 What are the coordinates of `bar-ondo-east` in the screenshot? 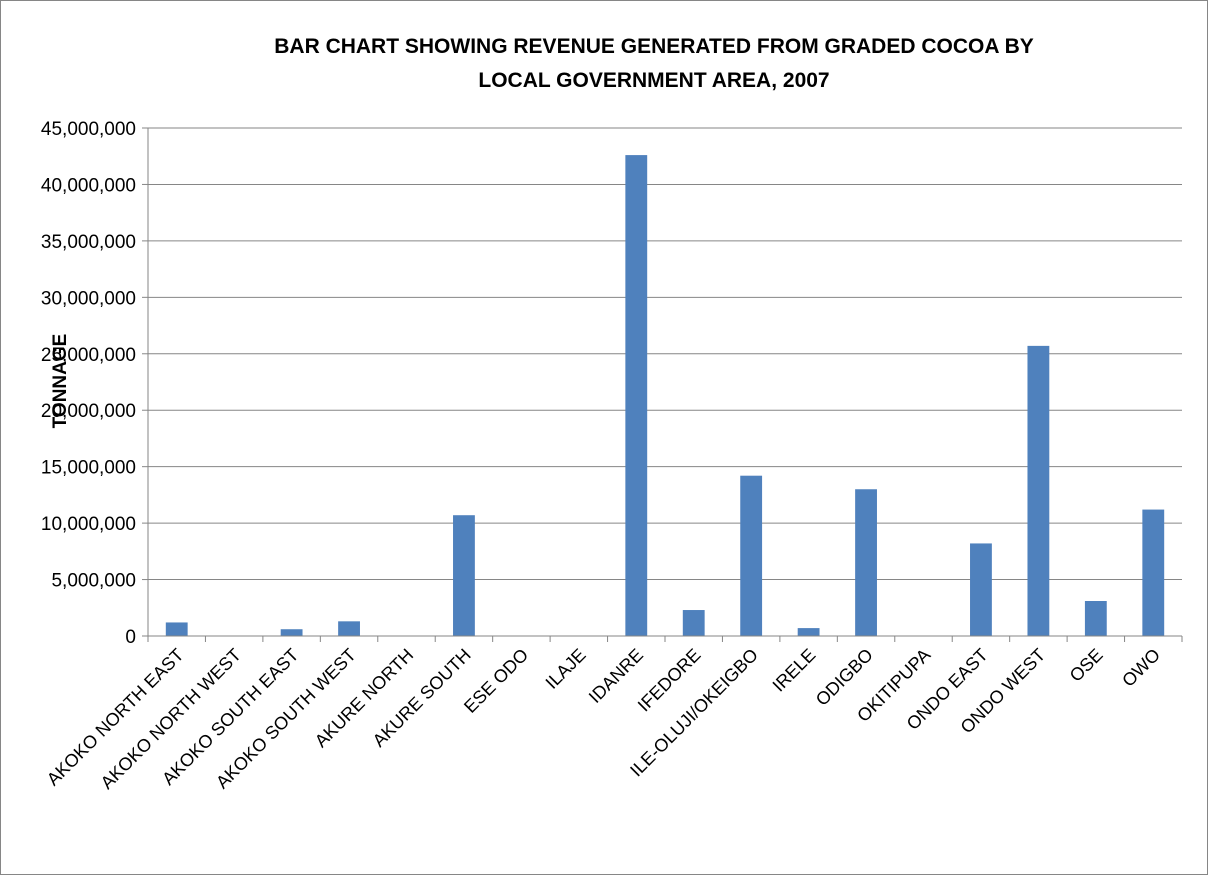 It's located at (981, 589).